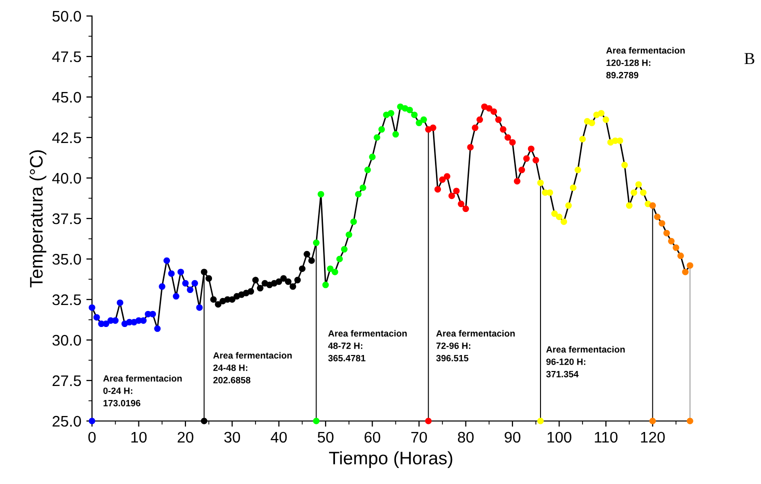  Describe the element at coordinates (66, 178) in the screenshot. I see `y-tick-label: 40.0` at that location.